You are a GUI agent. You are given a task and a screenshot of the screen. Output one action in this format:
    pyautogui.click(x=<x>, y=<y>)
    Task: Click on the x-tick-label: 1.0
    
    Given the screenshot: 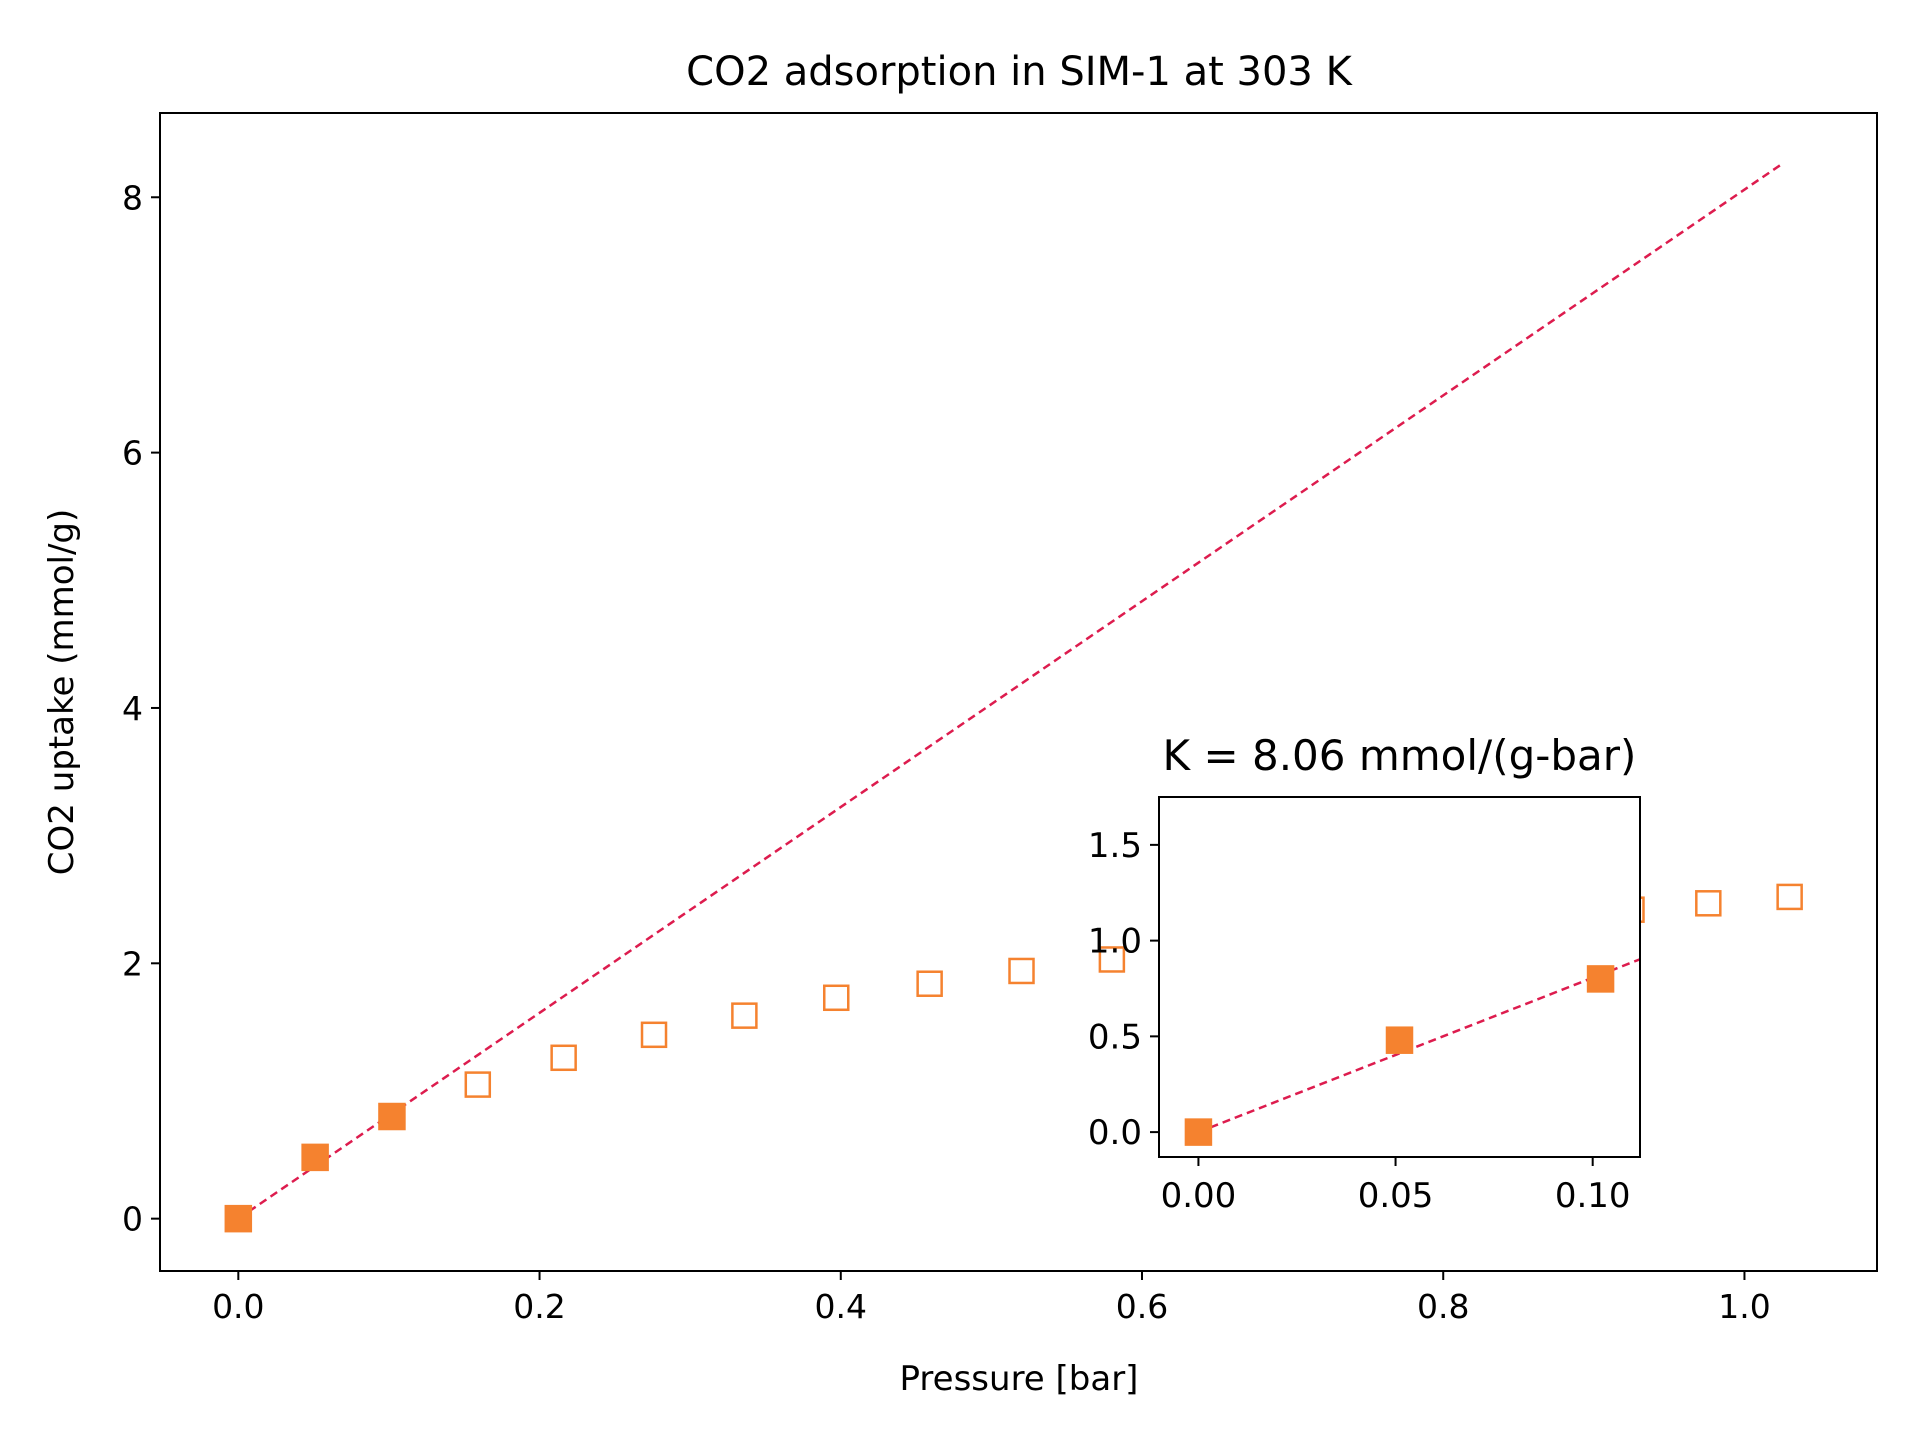 What is the action you would take?
    pyautogui.click(x=1744, y=1306)
    